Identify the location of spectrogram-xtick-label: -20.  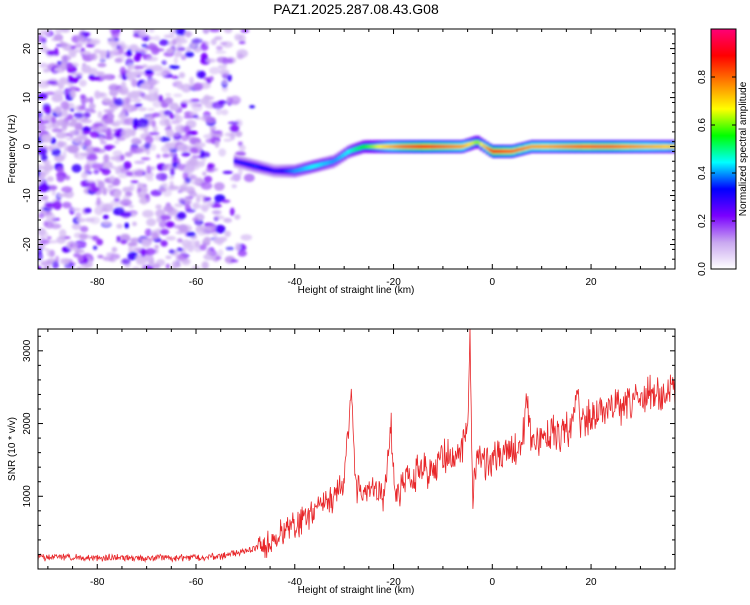
(393, 282).